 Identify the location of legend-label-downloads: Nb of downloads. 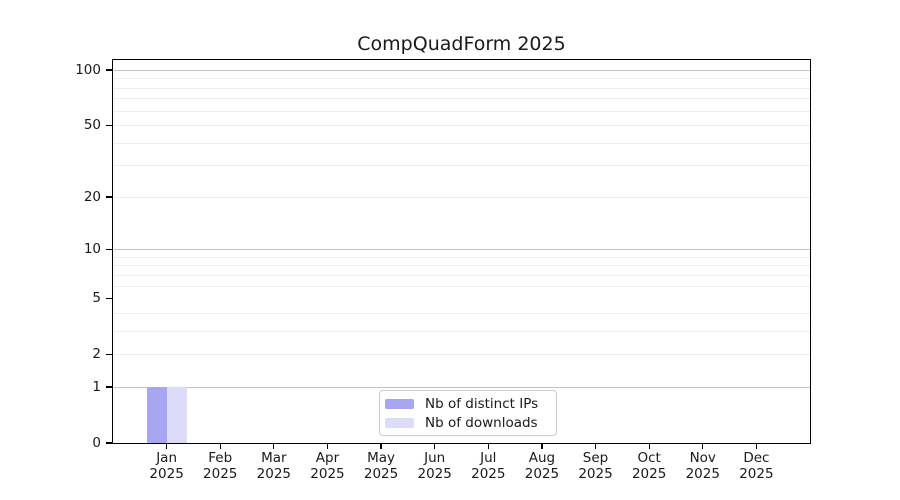
(481, 422).